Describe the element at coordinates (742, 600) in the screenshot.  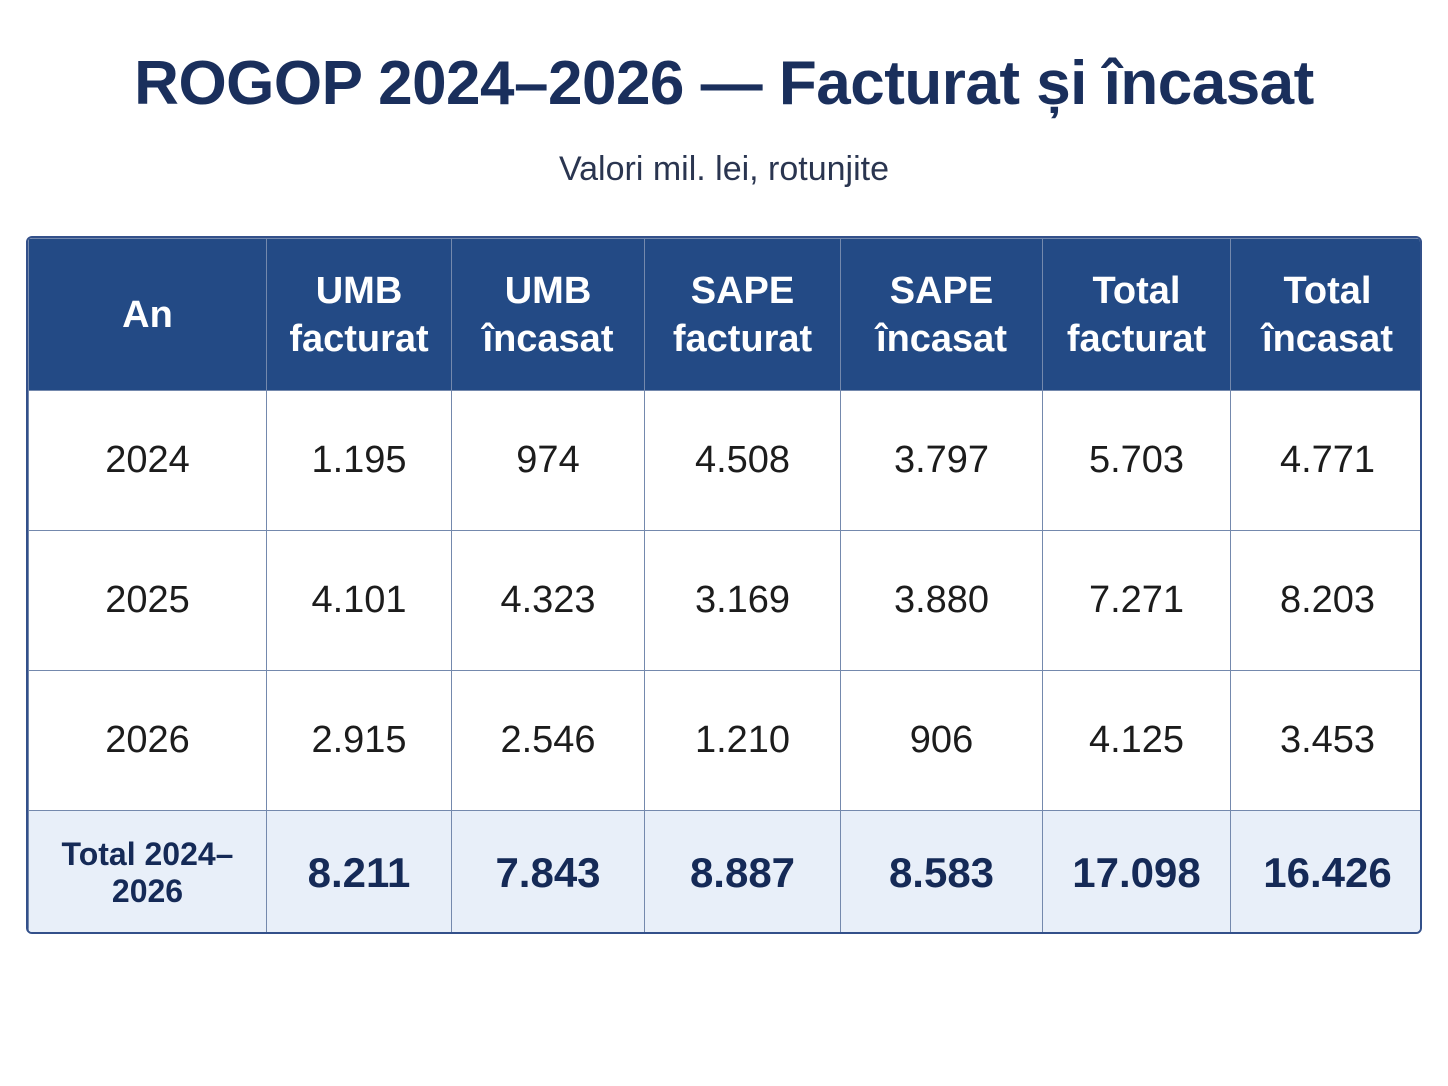
I see `table-cell: 3.169` at that location.